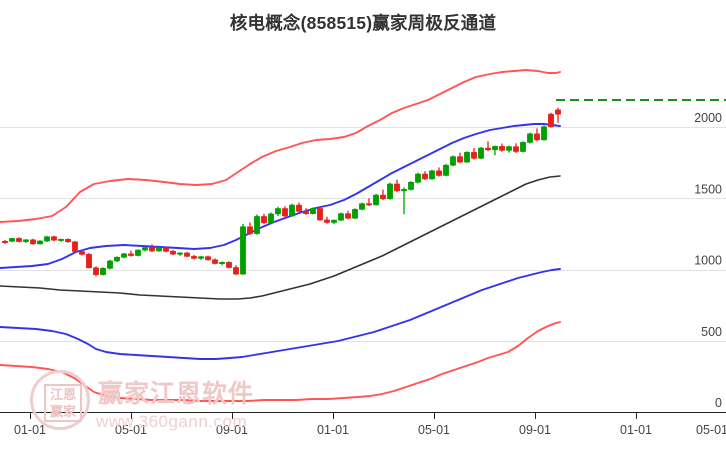  Describe the element at coordinates (363, 415) in the screenshot. I see `x-axis` at that location.